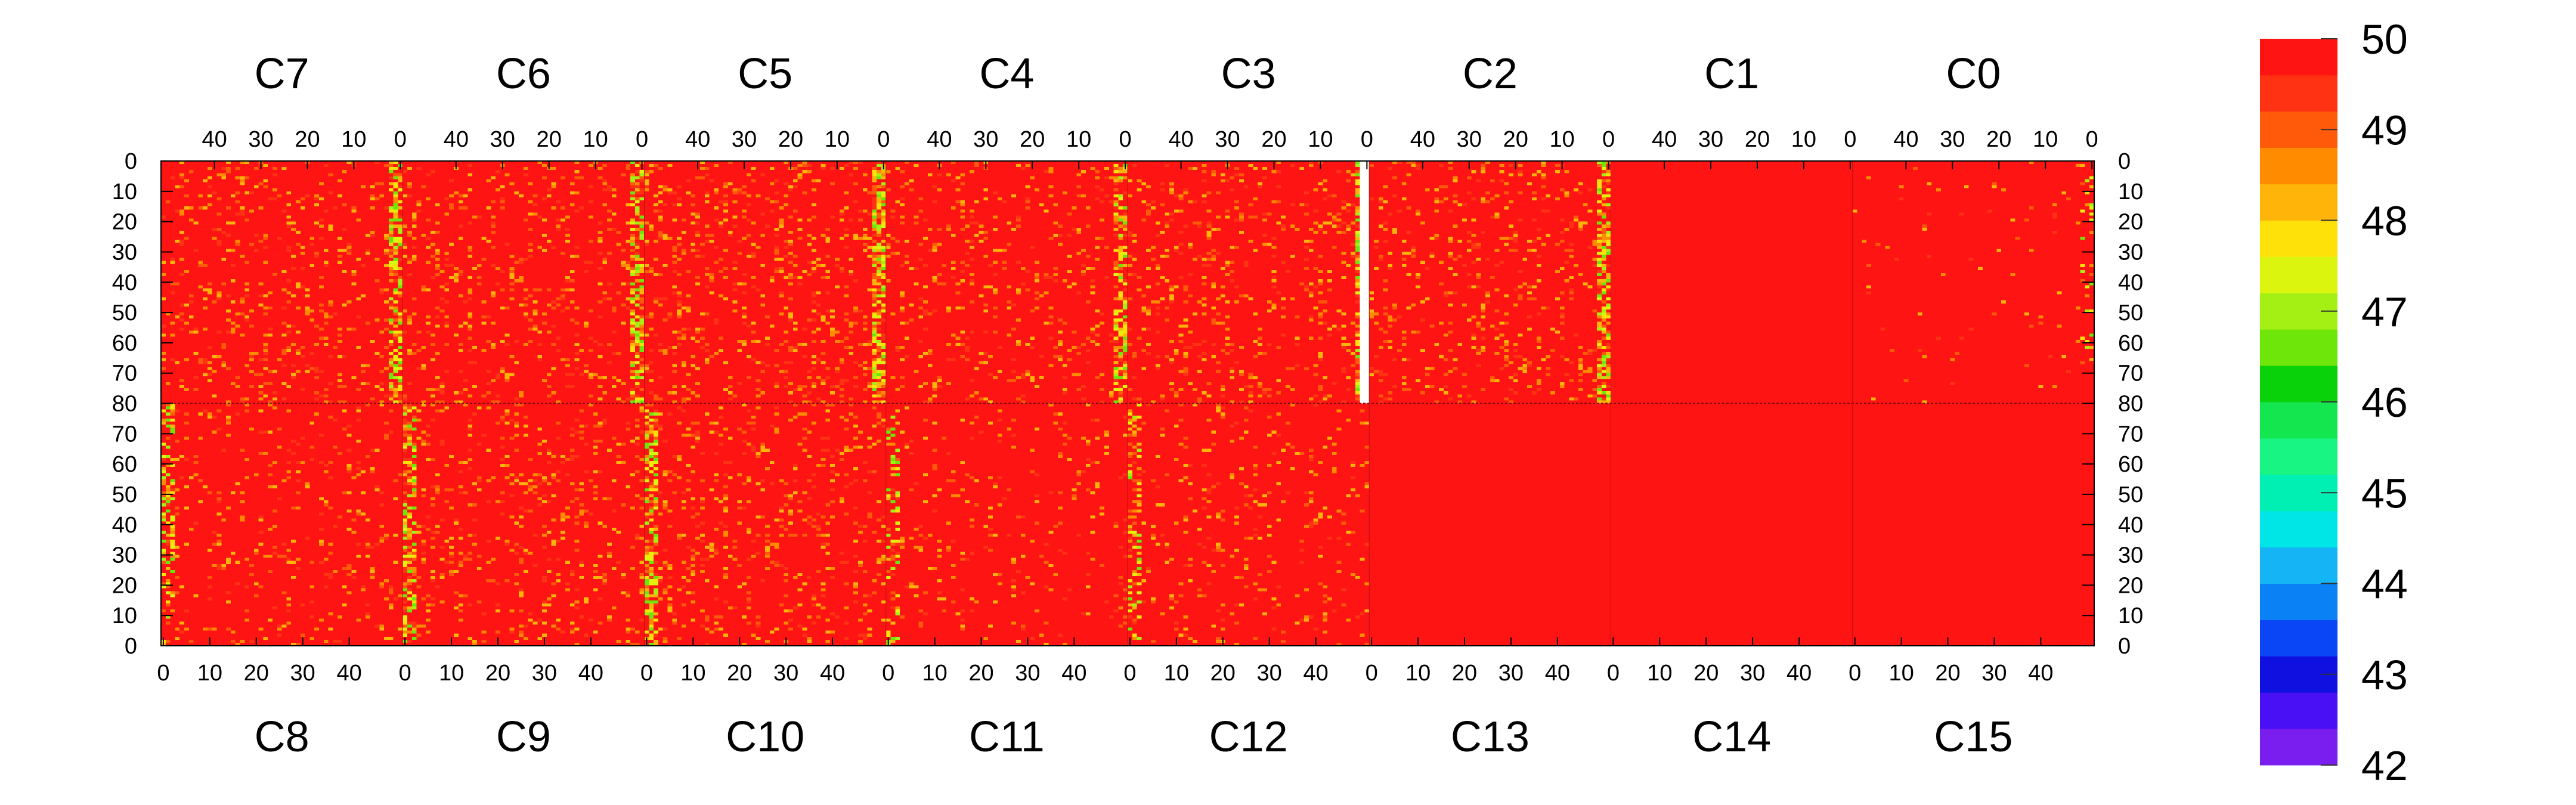 The image size is (2576, 805). What do you see at coordinates (2384, 221) in the screenshot?
I see `palette-tick-label: 48` at bounding box center [2384, 221].